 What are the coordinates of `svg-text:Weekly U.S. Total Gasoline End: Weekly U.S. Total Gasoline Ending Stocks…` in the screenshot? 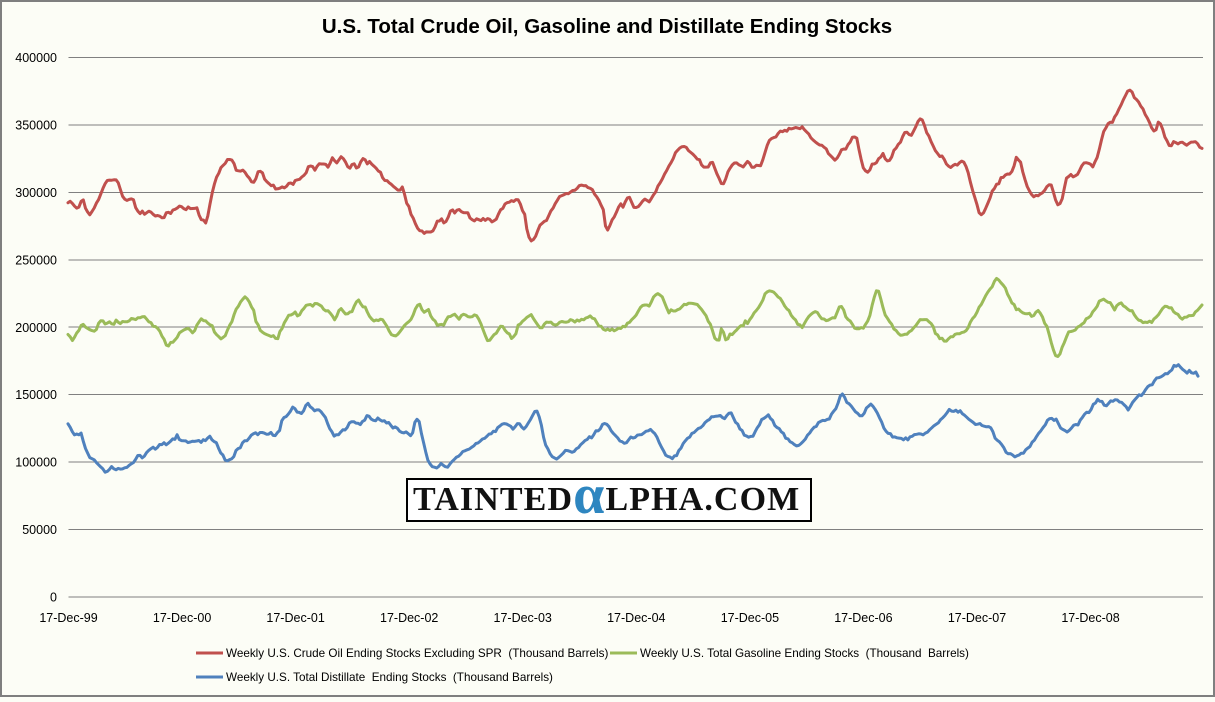 It's located at (804, 653).